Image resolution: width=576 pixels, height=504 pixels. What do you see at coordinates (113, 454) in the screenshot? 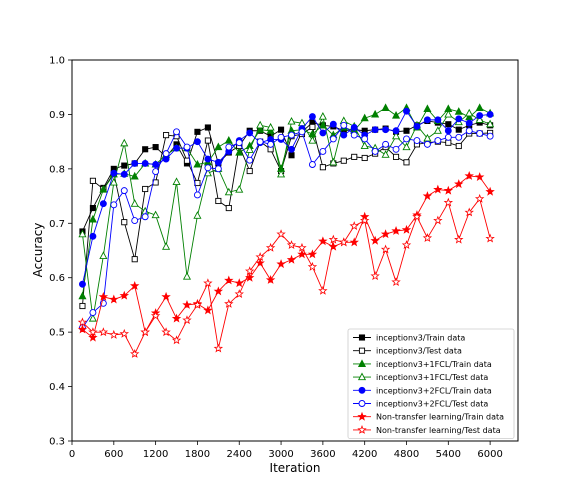
I see `x-tick-label: 600` at bounding box center [113, 454].